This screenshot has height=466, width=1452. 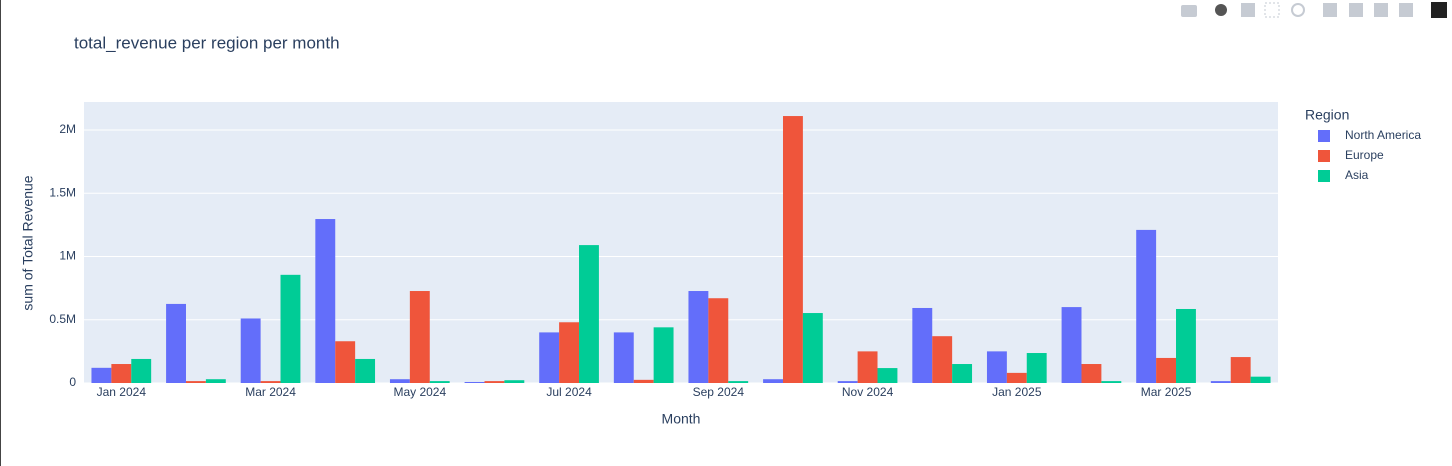 What do you see at coordinates (1364, 155) in the screenshot?
I see `legend-label: Europe` at bounding box center [1364, 155].